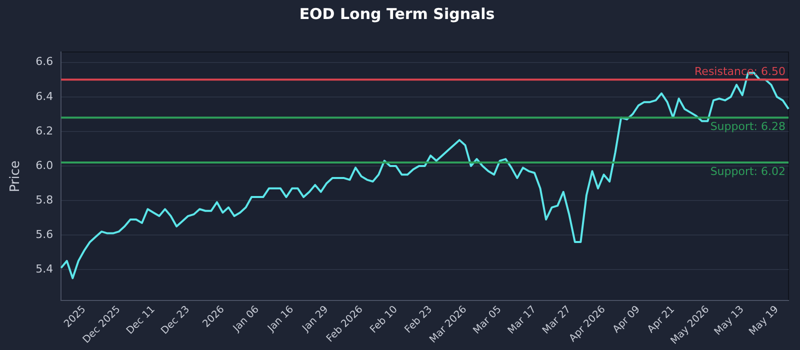  I want to click on x-tick-label: Jan 06, so click(246, 319).